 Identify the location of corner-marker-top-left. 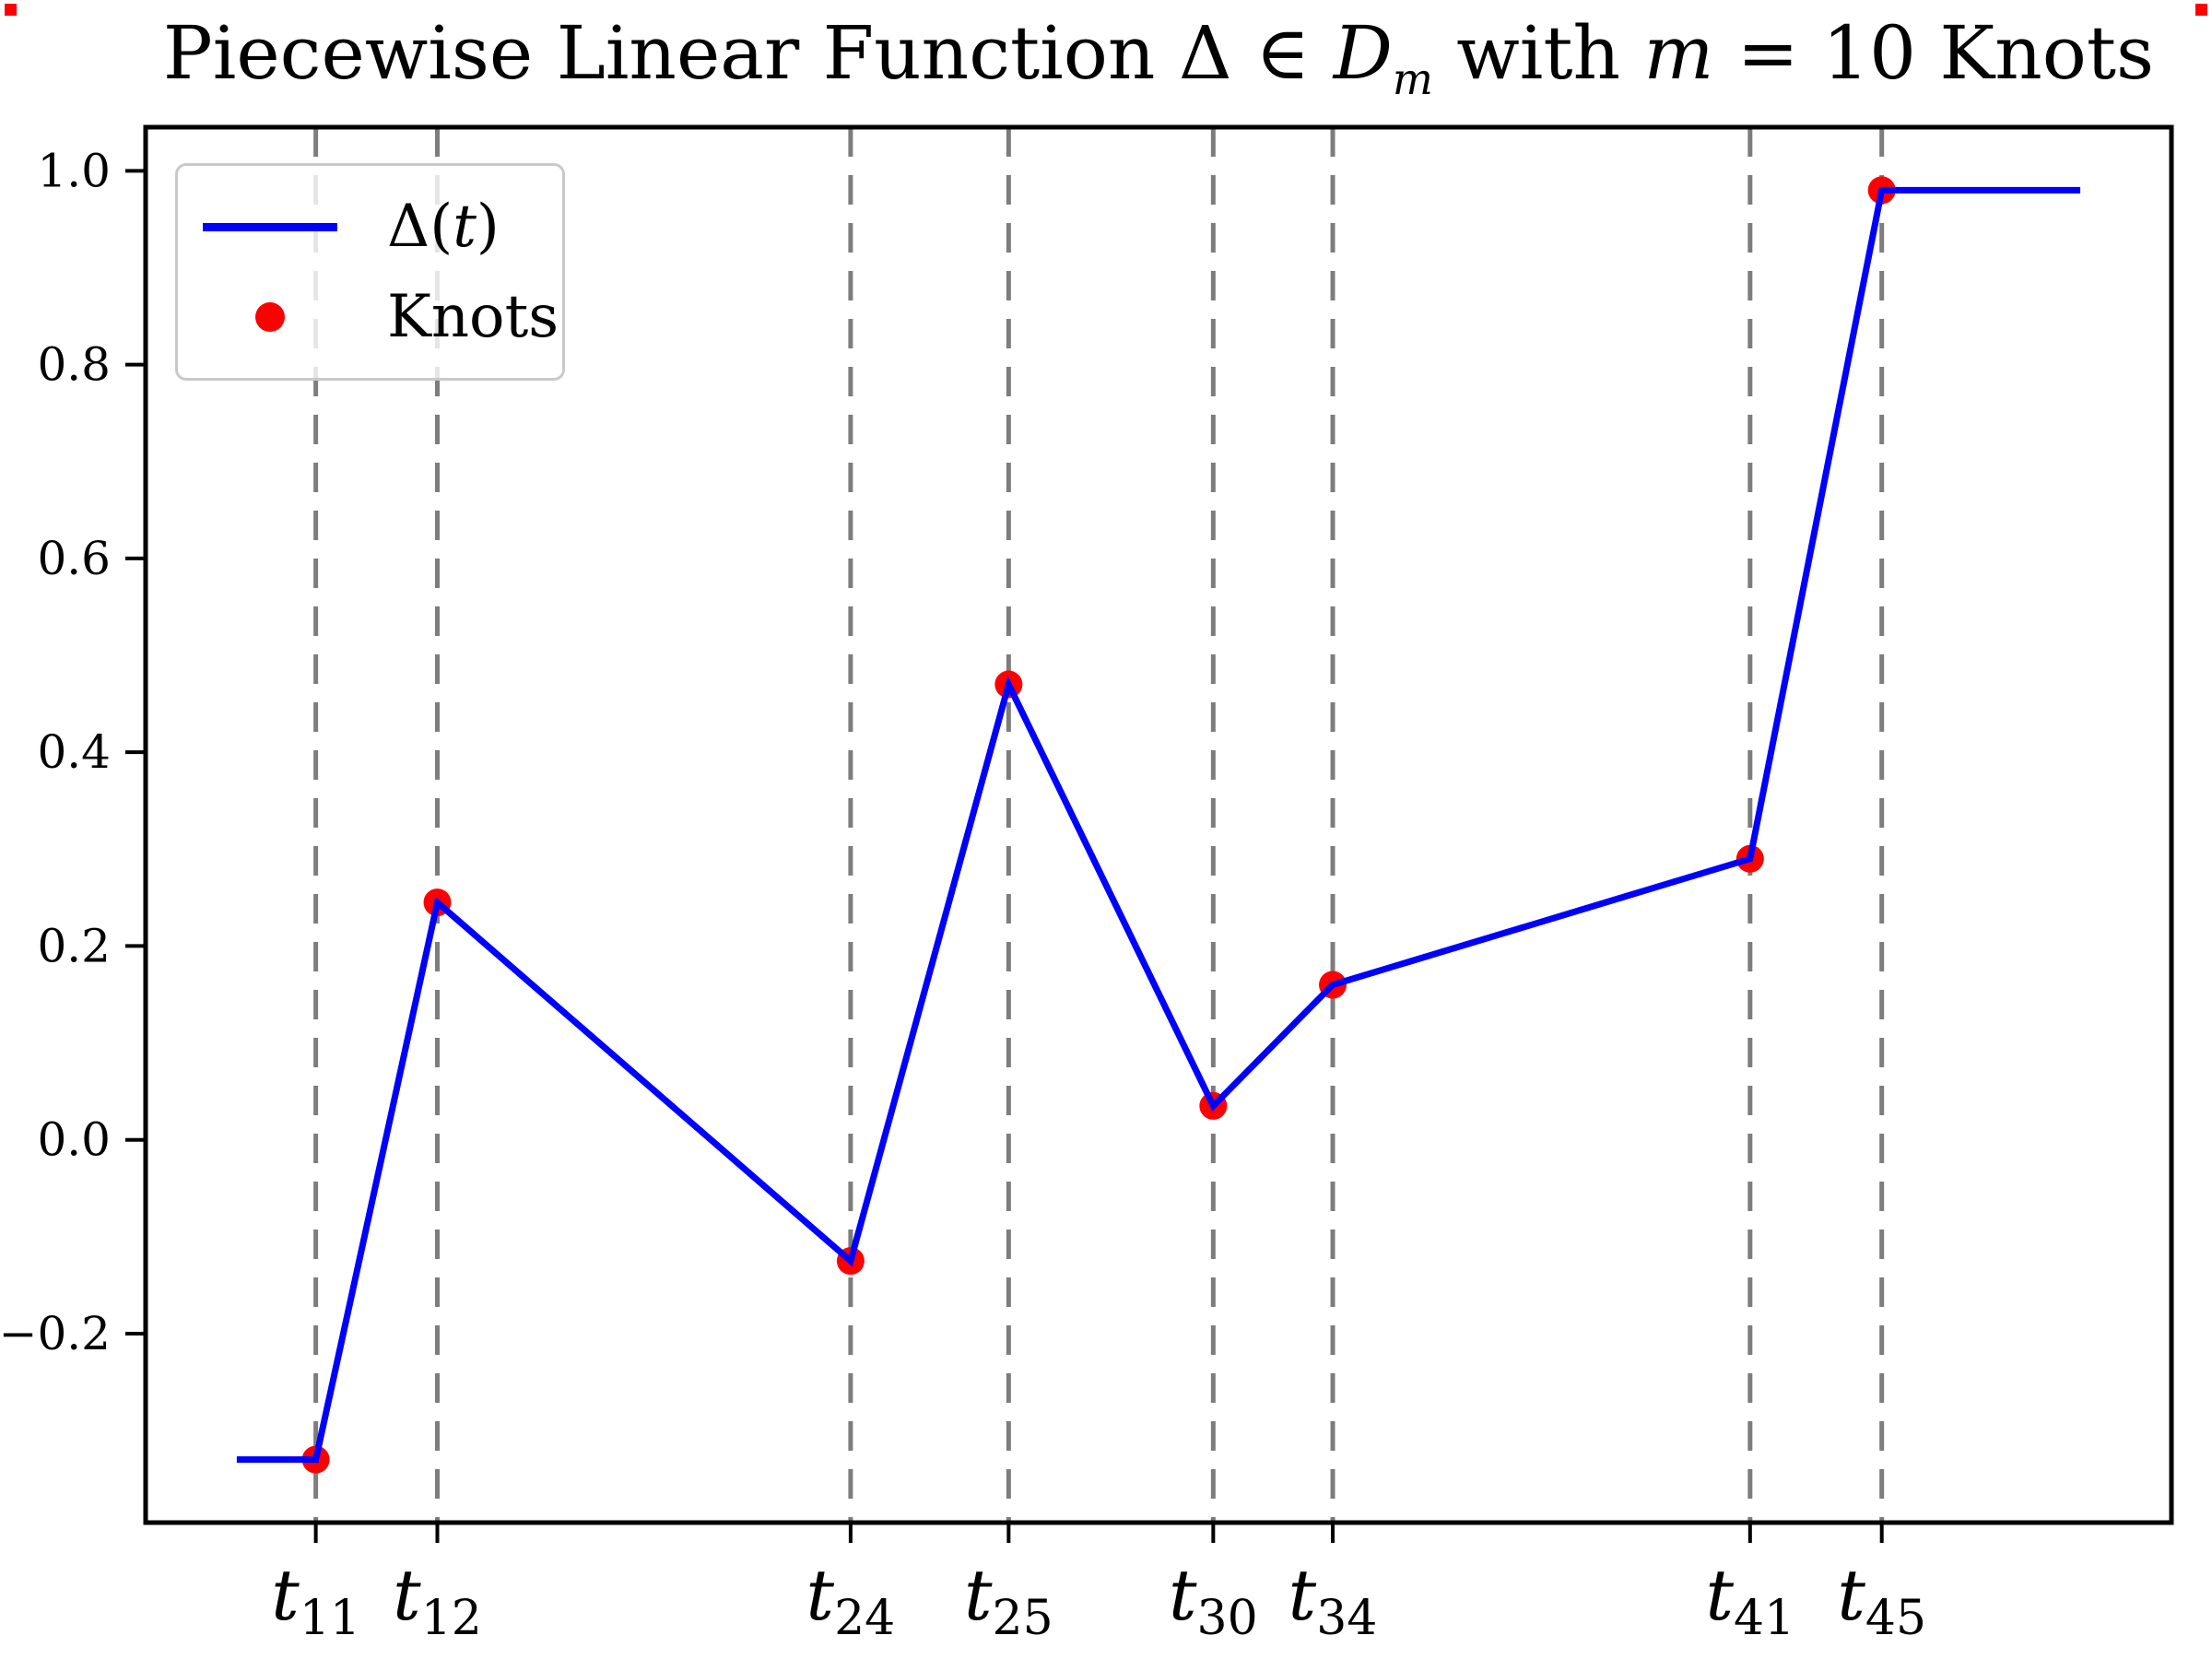
(11, 10).